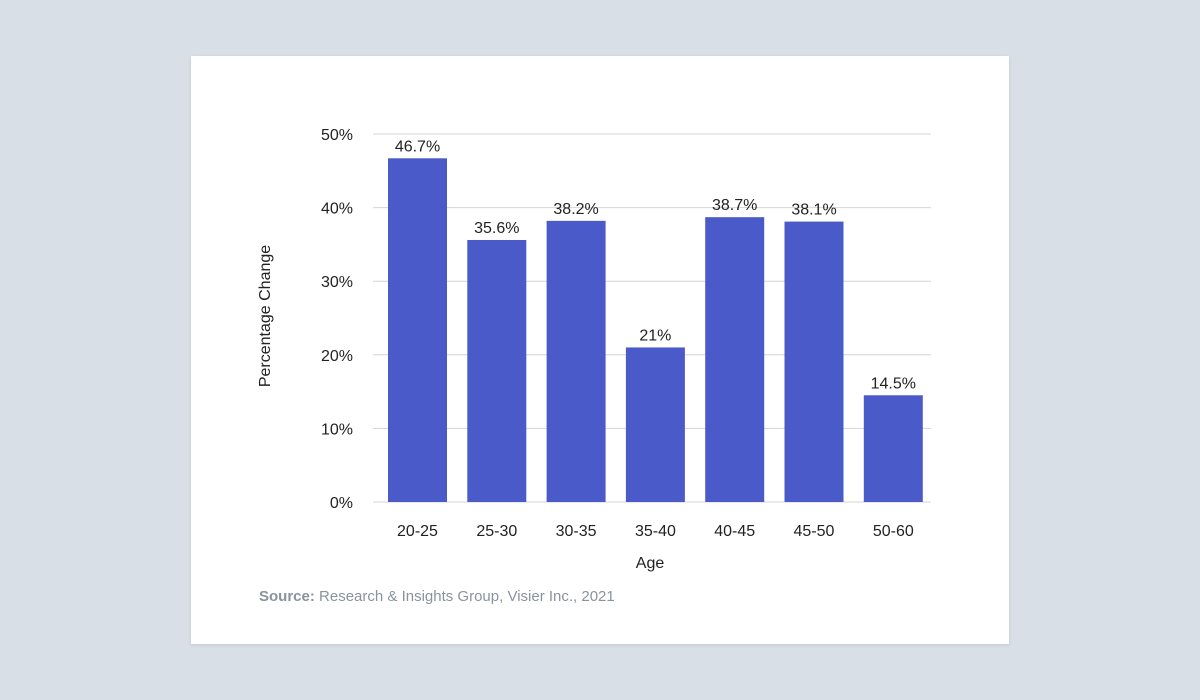 The height and width of the screenshot is (700, 1200). I want to click on bar-data-label: 38.7%, so click(734, 205).